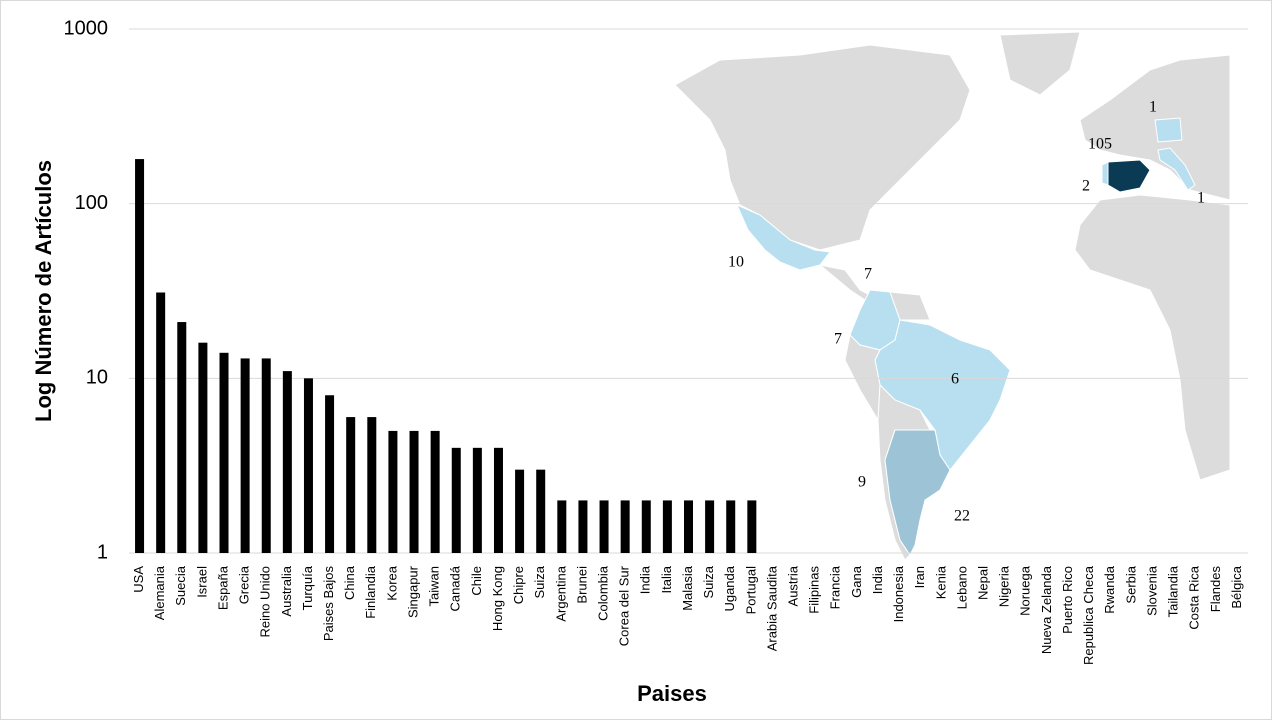 The width and height of the screenshot is (1280, 720). I want to click on x-tick-label: Indonesia, so click(898, 593).